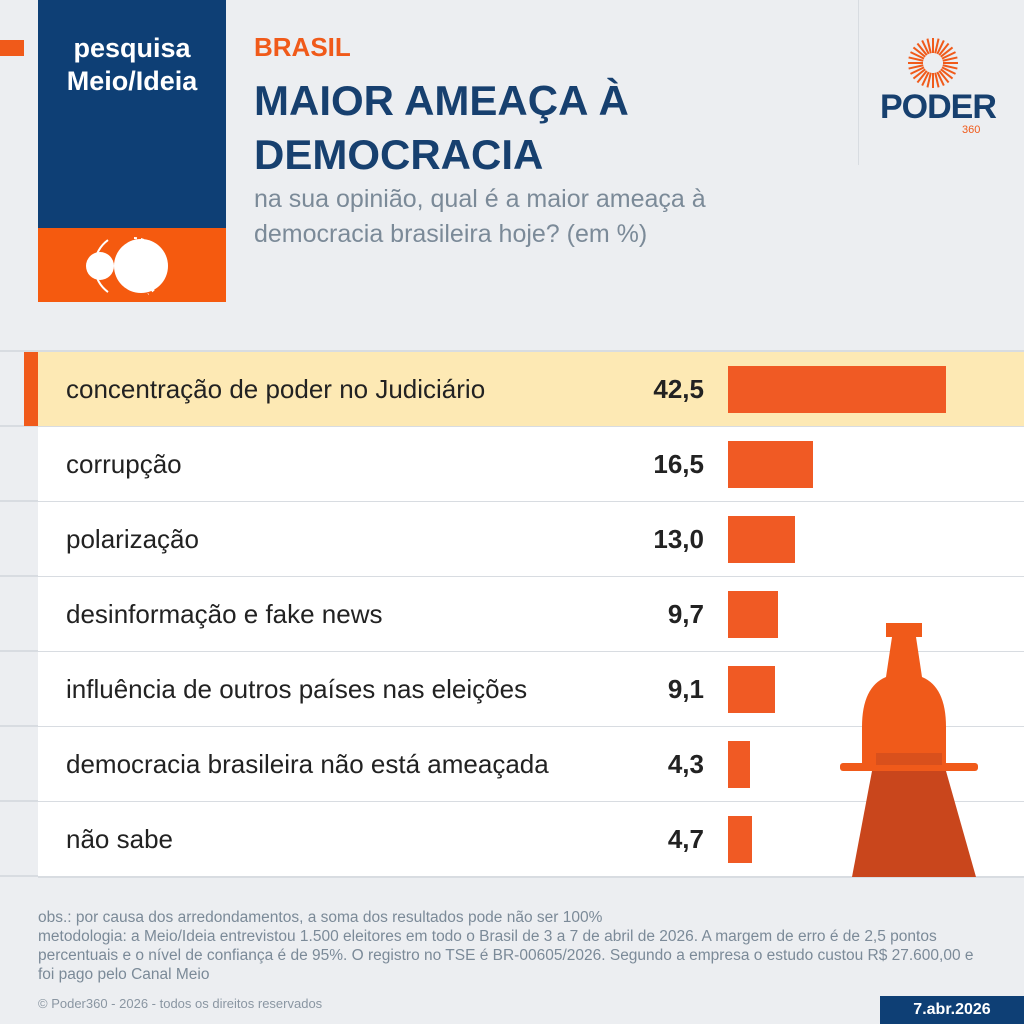  Describe the element at coordinates (685, 764) in the screenshot. I see `bar-value-label: 4,3` at that location.